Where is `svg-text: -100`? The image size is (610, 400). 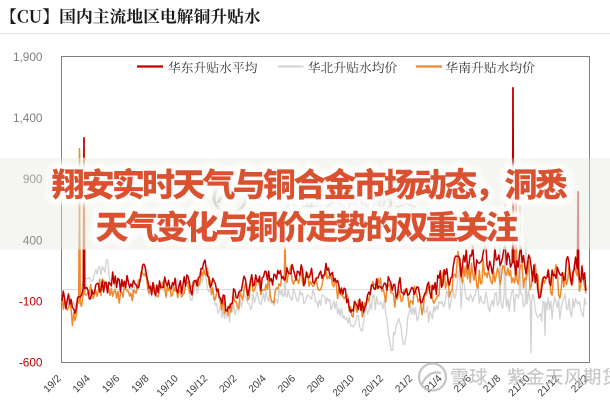 svg-text: -100 is located at coordinates (31, 301).